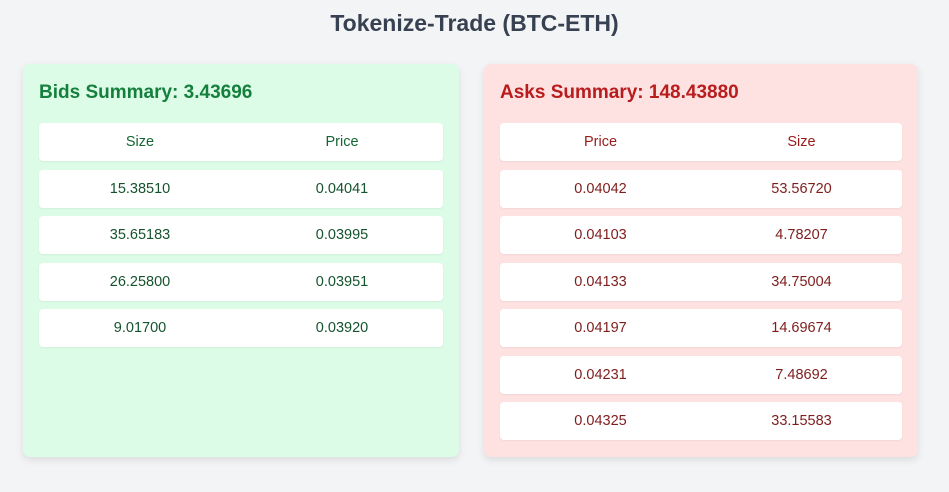 The height and width of the screenshot is (492, 949). What do you see at coordinates (572, 92) in the screenshot?
I see `asks-summary-label: Asks Summary:` at bounding box center [572, 92].